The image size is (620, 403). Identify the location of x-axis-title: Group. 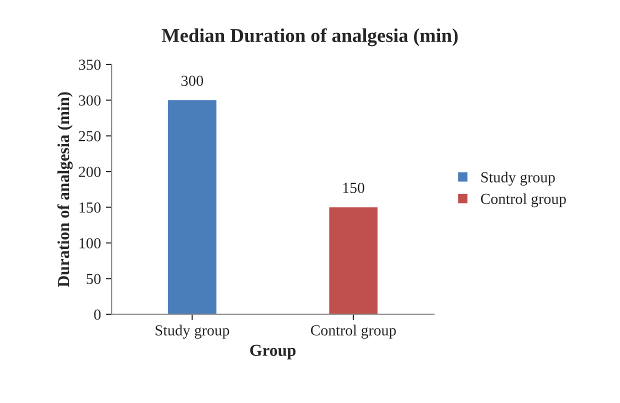
(273, 352).